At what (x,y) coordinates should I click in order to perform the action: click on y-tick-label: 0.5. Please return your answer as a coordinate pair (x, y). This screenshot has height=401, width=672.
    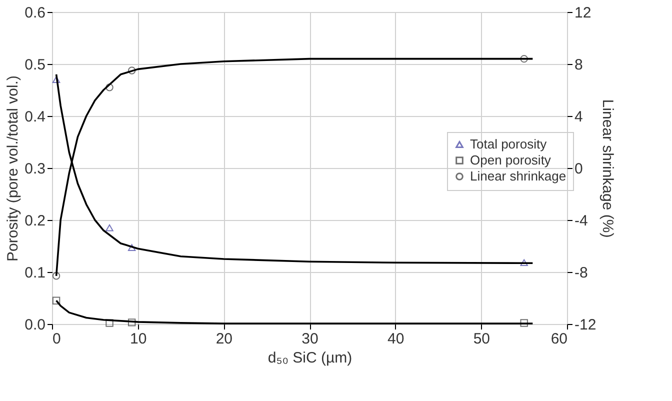
    Looking at the image, I should click on (35, 65).